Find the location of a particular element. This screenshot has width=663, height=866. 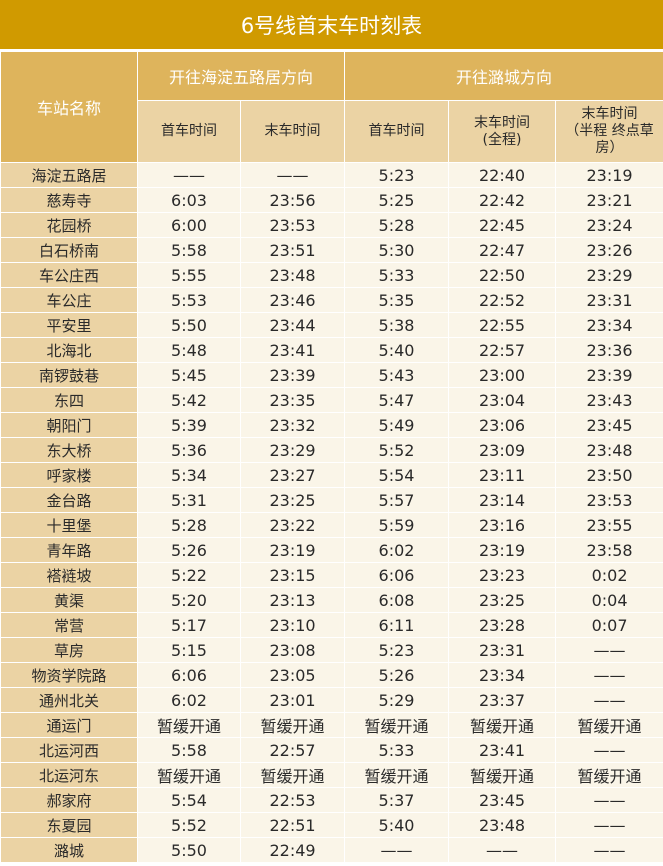

station-name: 呼家楼 is located at coordinates (69, 475).